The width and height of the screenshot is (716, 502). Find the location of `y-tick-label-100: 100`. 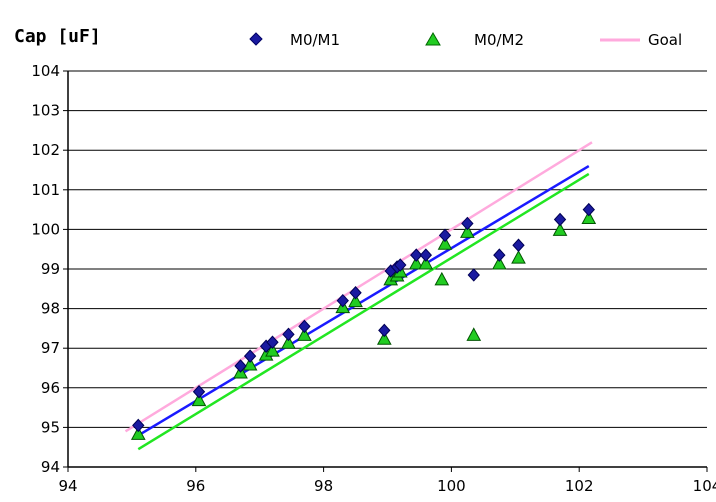

y-tick-label-100: 100 is located at coordinates (45, 229).